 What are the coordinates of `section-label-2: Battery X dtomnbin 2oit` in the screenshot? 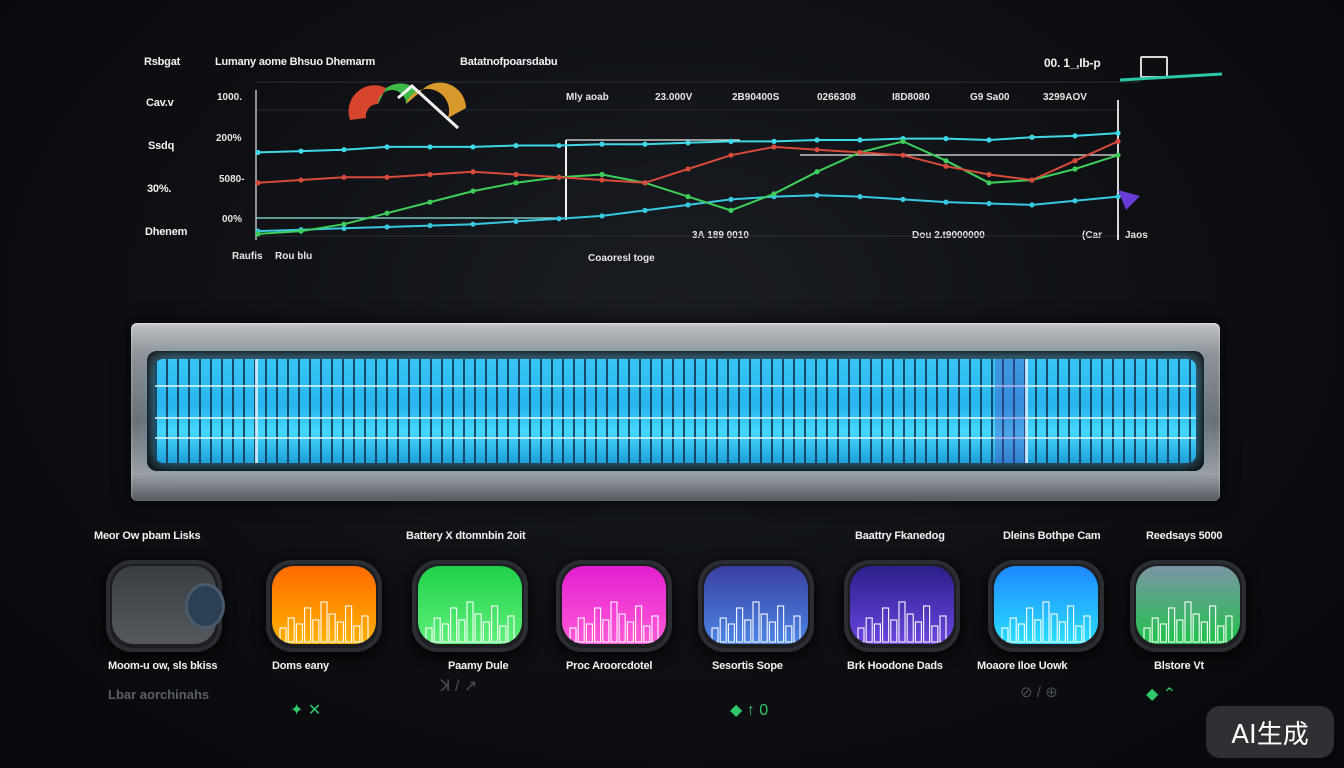 It's located at (466, 536).